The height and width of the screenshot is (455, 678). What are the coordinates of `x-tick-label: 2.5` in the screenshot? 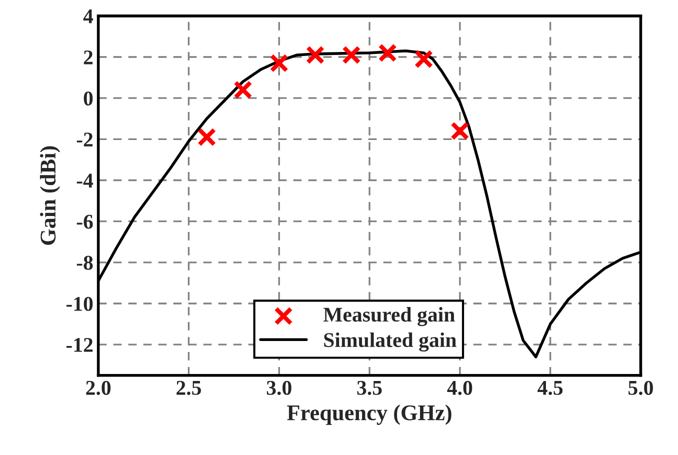 It's located at (188, 387).